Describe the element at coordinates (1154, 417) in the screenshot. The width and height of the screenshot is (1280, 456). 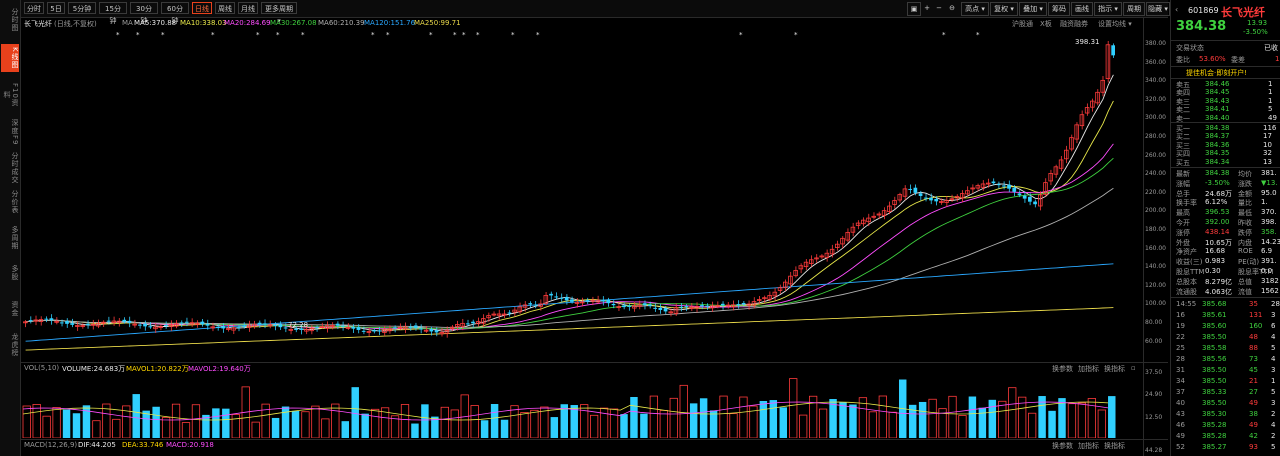
I see `vol-axis-low: 12.50` at that location.